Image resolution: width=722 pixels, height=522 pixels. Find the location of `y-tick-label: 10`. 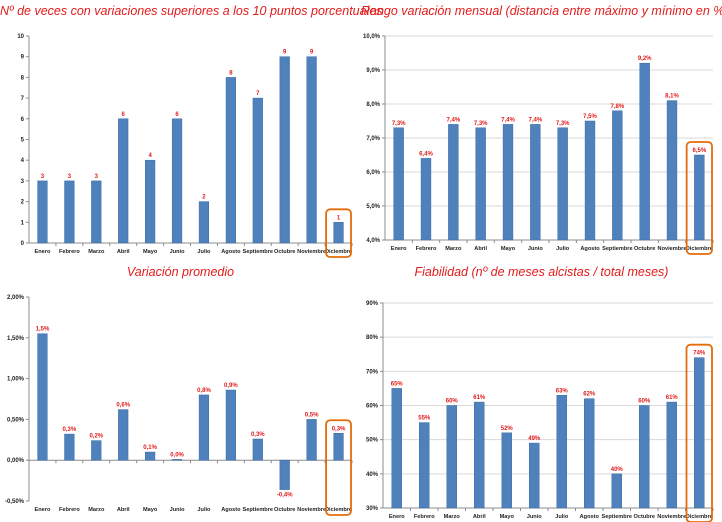

y-tick-label: 10 is located at coordinates (20, 37).